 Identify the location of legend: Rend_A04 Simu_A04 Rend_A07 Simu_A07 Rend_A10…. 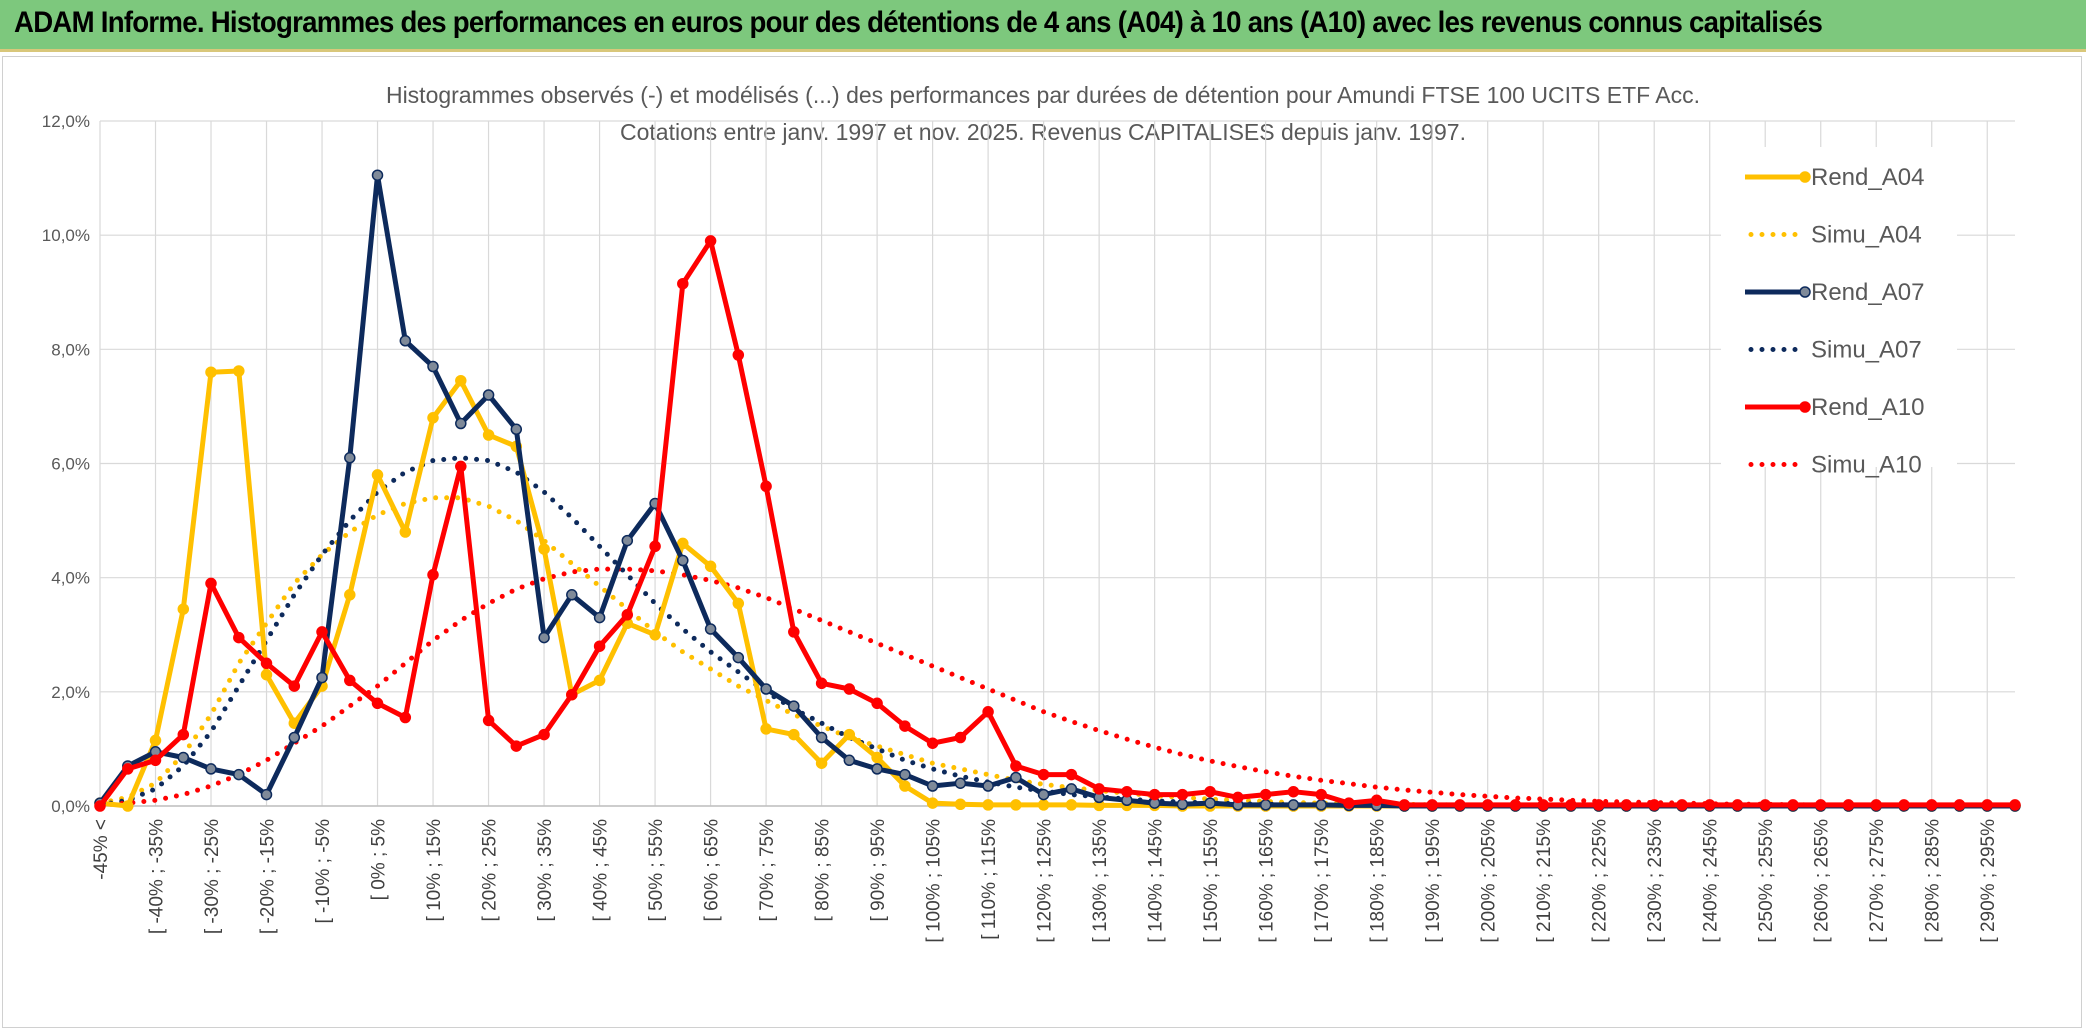
(1834, 321).